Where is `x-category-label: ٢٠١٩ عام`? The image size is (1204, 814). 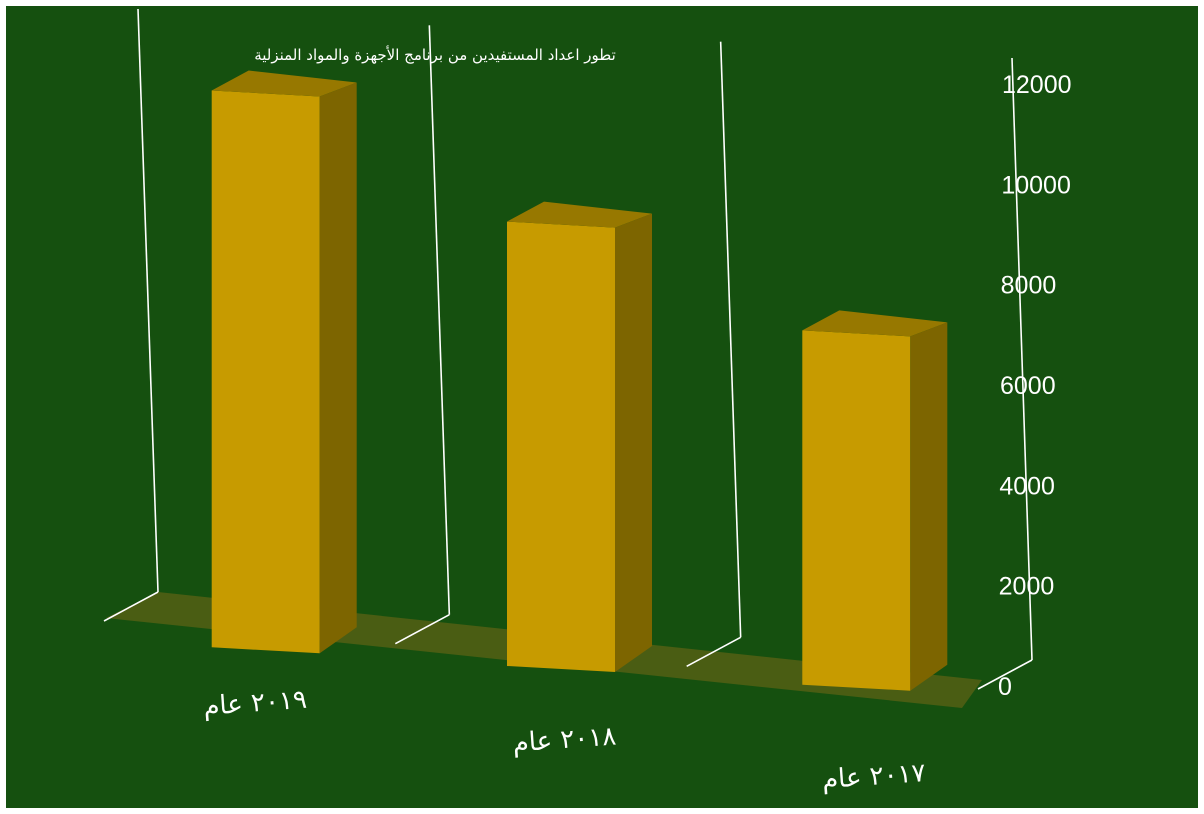 x-category-label: ٢٠١٩ عام is located at coordinates (255, 703).